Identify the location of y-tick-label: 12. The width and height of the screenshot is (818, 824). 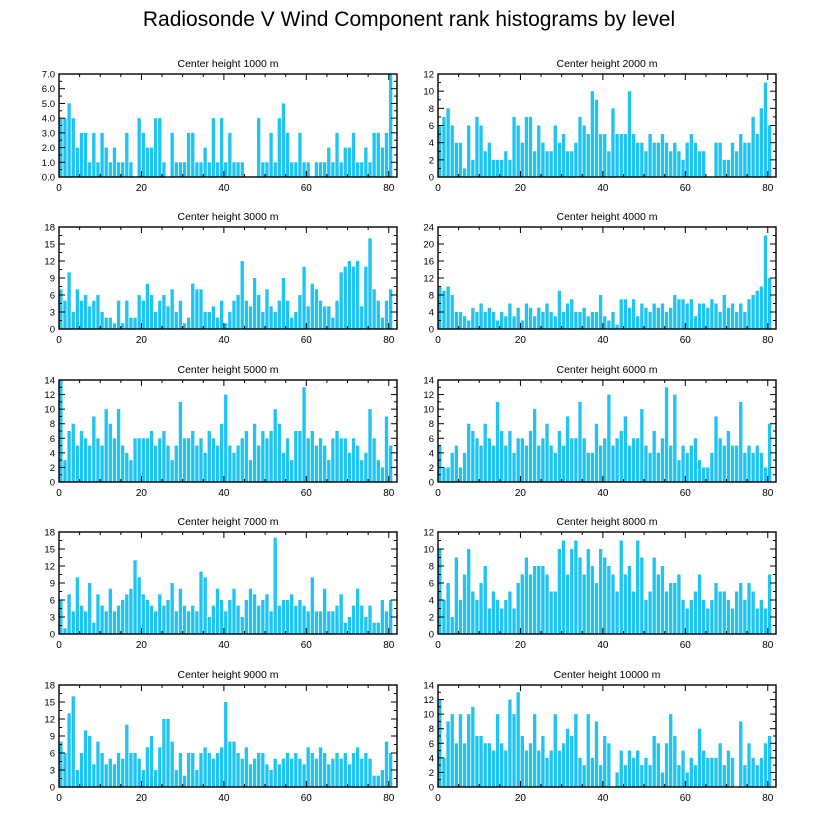
(428, 533).